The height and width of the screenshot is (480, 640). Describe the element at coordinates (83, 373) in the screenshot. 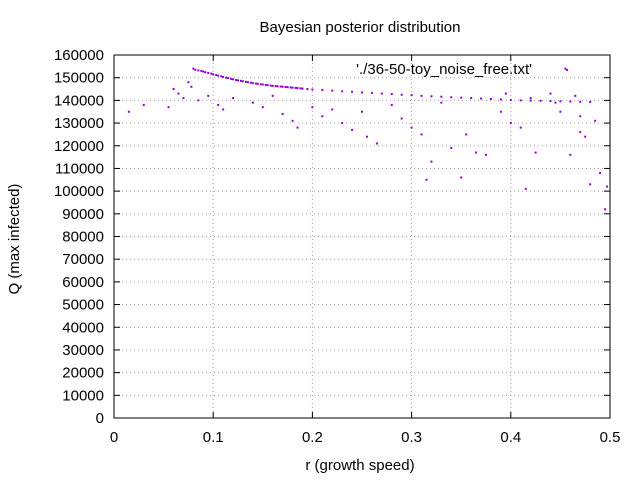

I see `y-tick-label: 20000` at that location.